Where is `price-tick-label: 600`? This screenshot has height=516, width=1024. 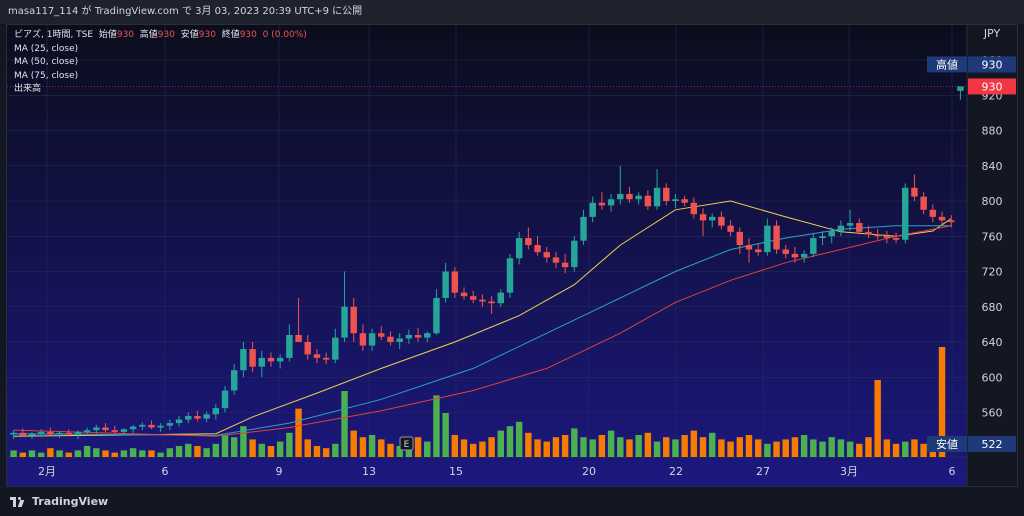
price-tick-label: 600 is located at coordinates (992, 377).